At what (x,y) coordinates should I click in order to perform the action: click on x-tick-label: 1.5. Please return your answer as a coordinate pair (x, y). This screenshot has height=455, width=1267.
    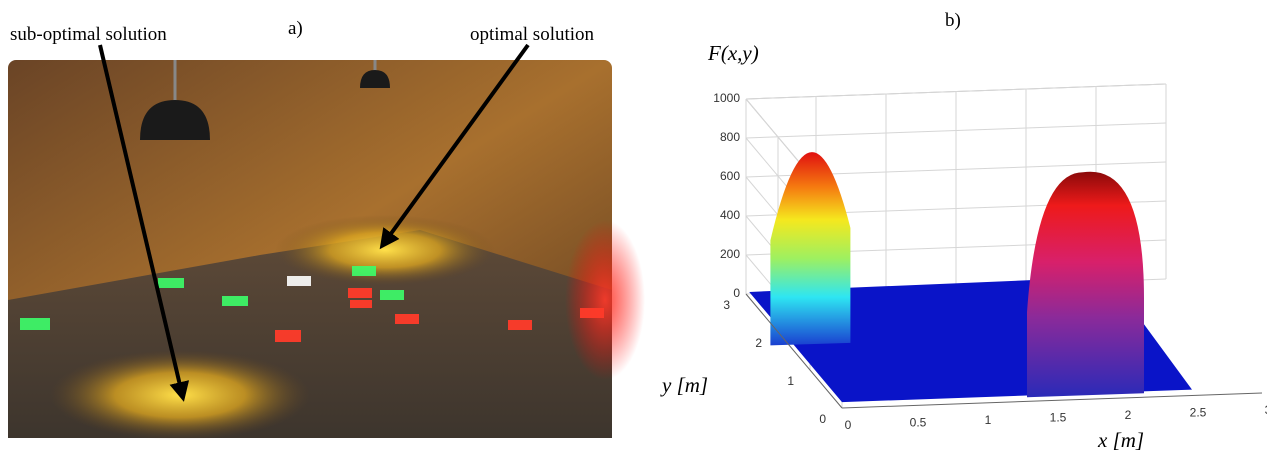
    Looking at the image, I should click on (1058, 418).